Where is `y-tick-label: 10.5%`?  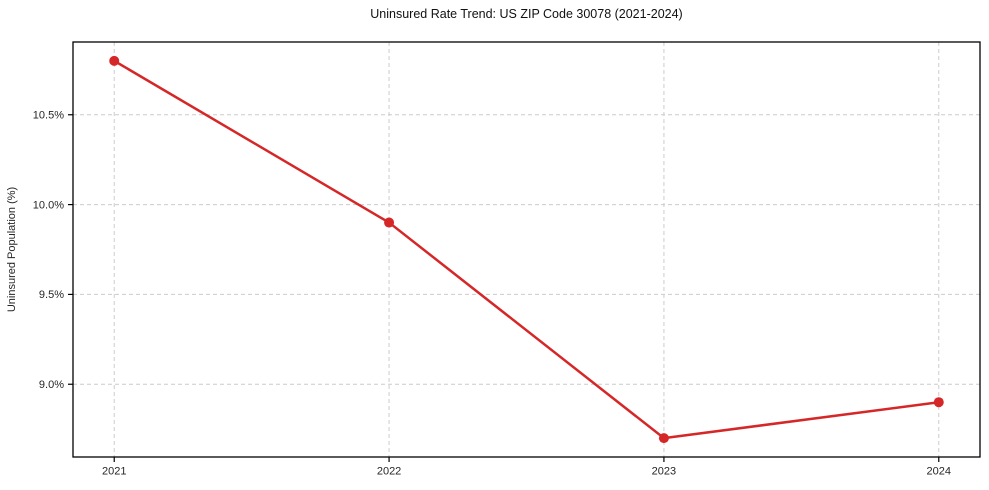 y-tick-label: 10.5% is located at coordinates (48, 116).